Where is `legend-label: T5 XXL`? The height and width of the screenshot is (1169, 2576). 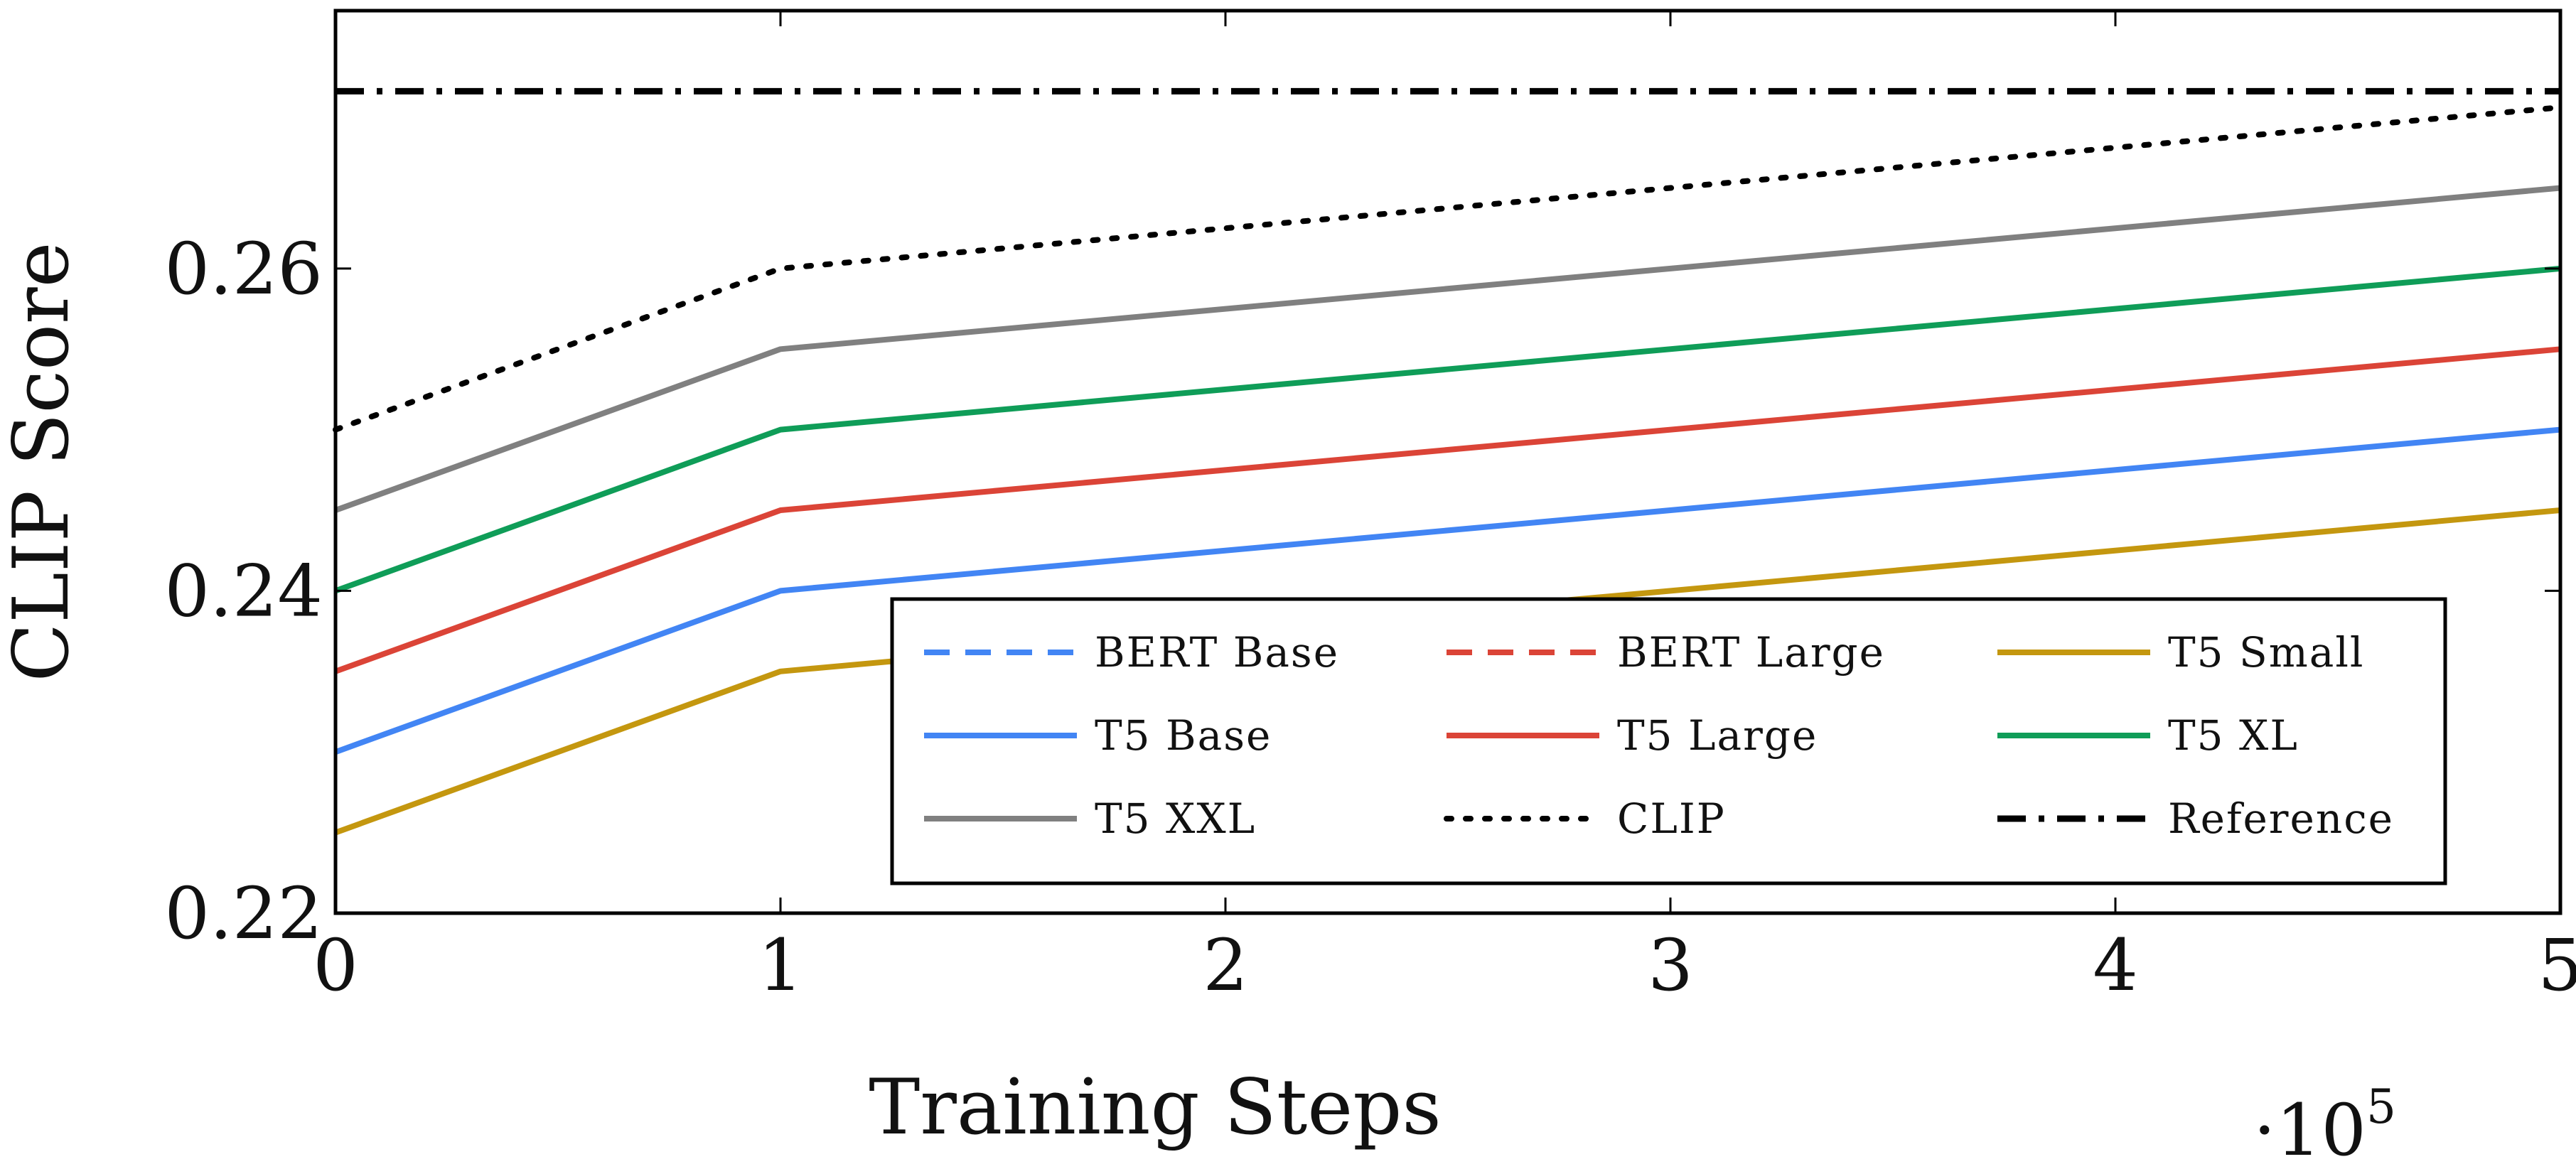 legend-label: T5 XXL is located at coordinates (1175, 819).